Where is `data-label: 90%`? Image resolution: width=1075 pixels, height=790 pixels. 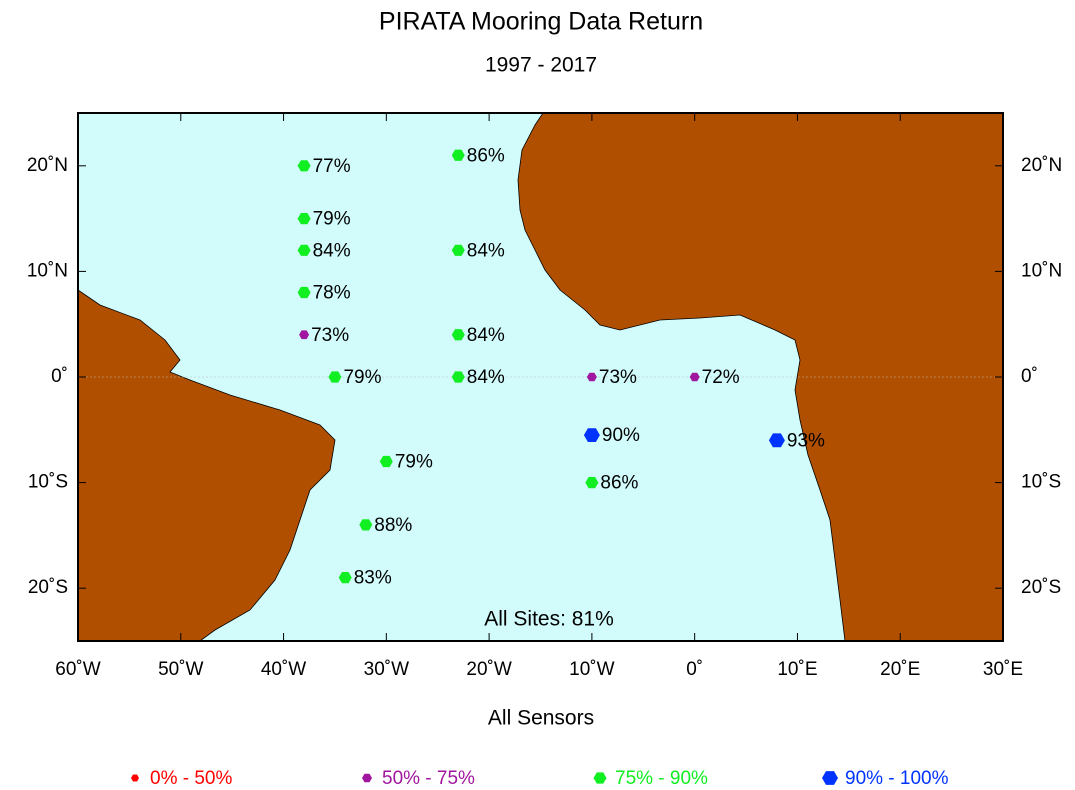 data-label: 90% is located at coordinates (621, 435).